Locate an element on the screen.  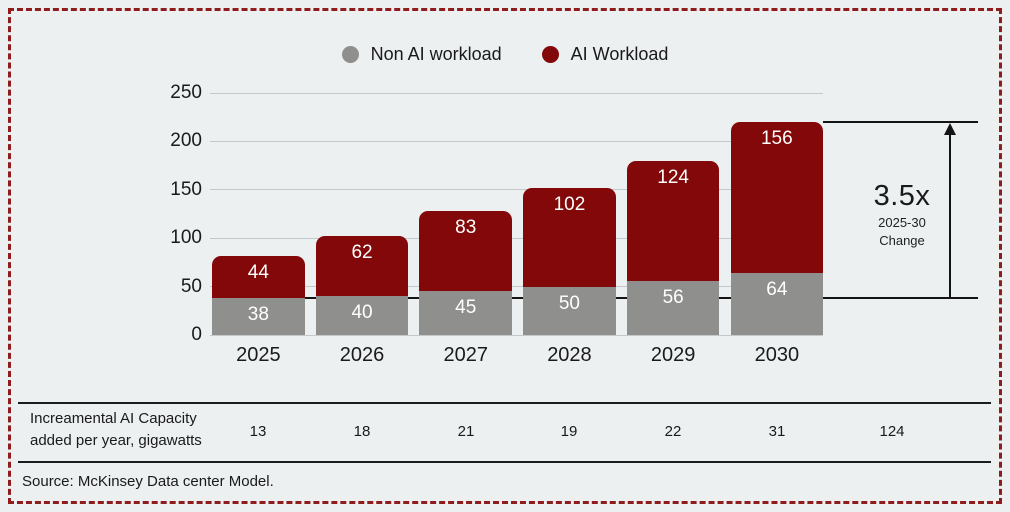
legend-label-ai: AI Workload is located at coordinates (619, 54).